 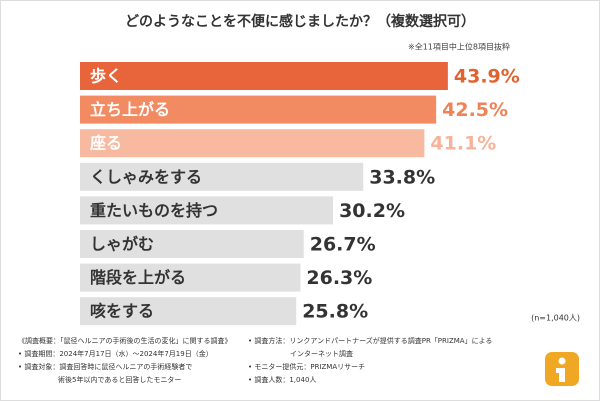 What do you see at coordinates (459, 47) in the screenshot?
I see `chart-subtitle: ※全11項目中上位8項目抜粋` at bounding box center [459, 47].